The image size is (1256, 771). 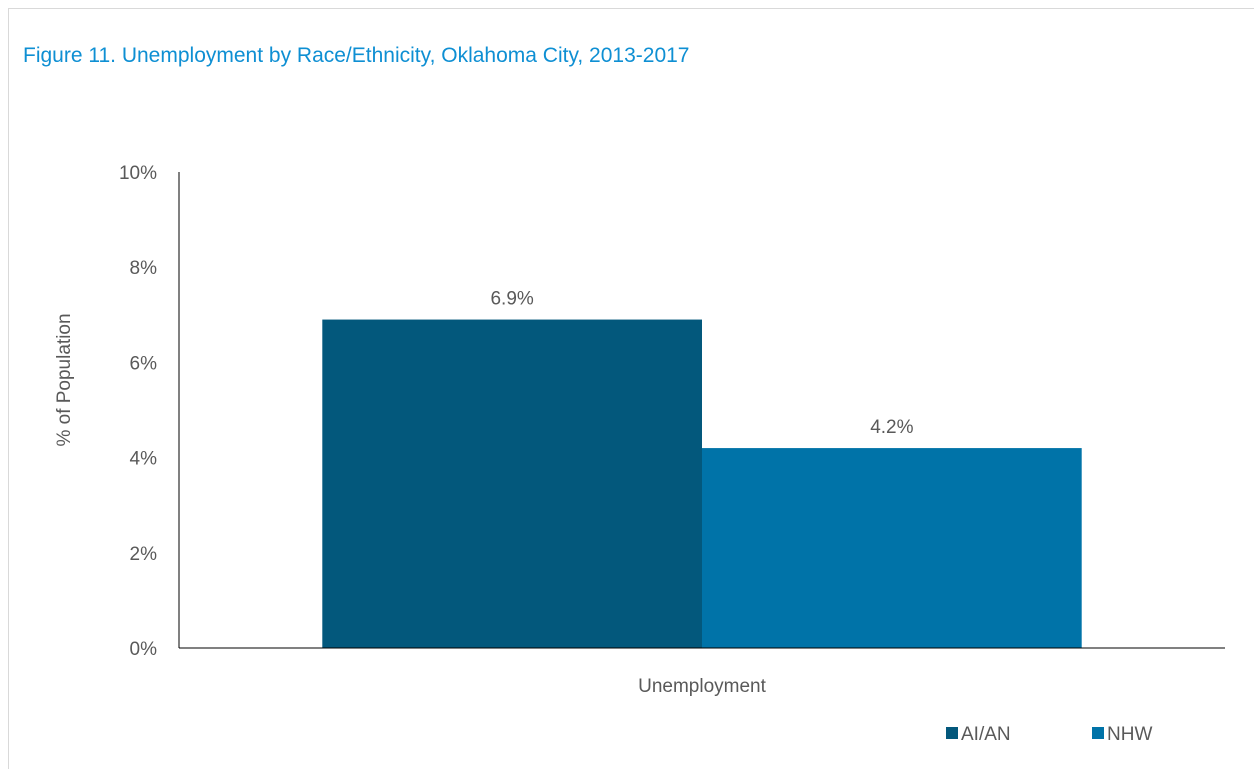 I want to click on legend-label: AI/AN, so click(x=986, y=734).